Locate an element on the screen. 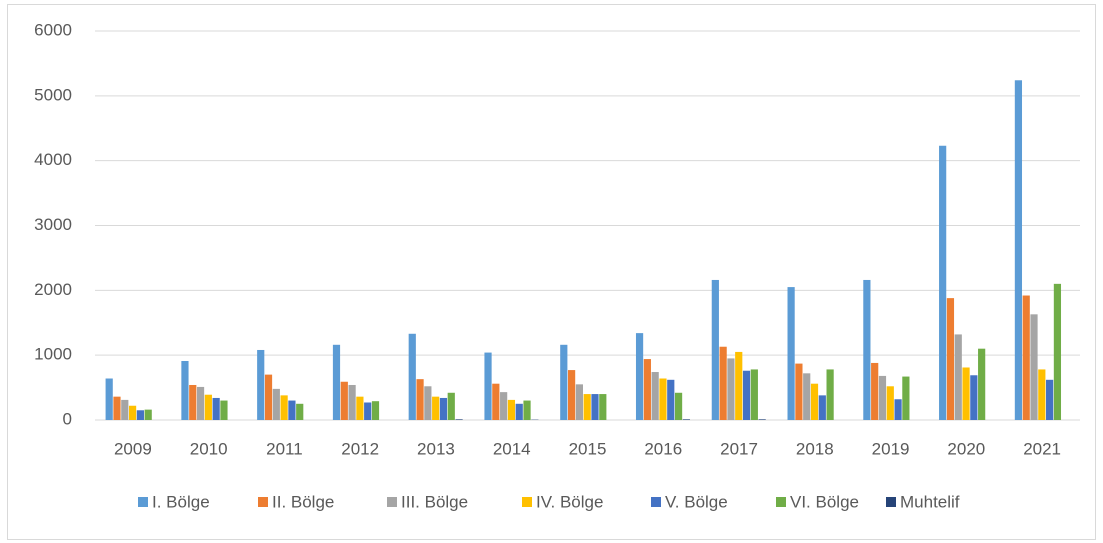 The width and height of the screenshot is (1103, 543). y-tick-label: 0 is located at coordinates (67, 418).